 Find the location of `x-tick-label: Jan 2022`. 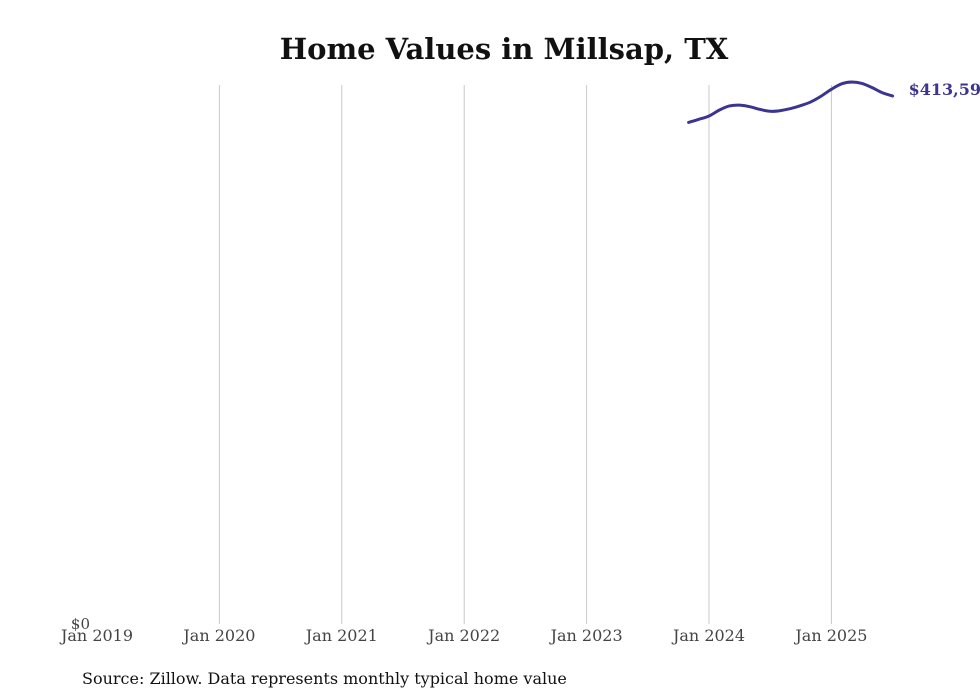

x-tick-label: Jan 2022 is located at coordinates (463, 635).